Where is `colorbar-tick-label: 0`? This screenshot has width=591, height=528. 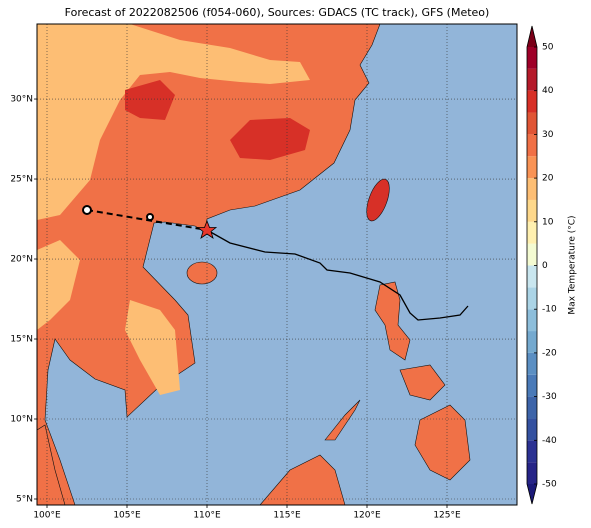 colorbar-tick-label: 0 is located at coordinates (545, 266).